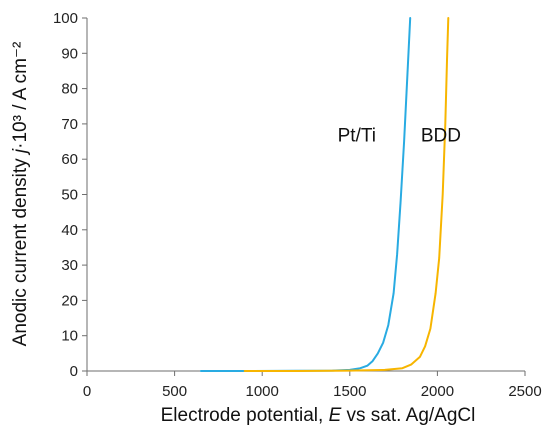 Image resolution: width=550 pixels, height=434 pixels. Describe the element at coordinates (524, 391) in the screenshot. I see `x-tick-label: 2500` at that location.